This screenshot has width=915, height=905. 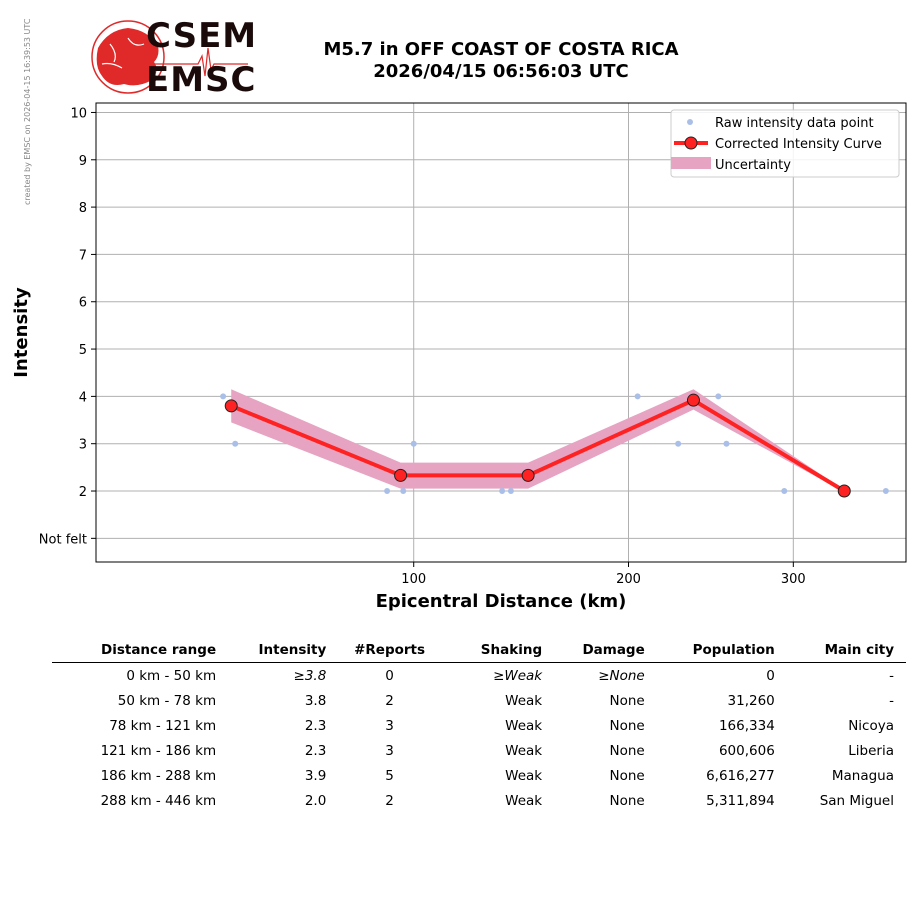 What do you see at coordinates (628, 579) in the screenshot?
I see `x-tick-label: 200` at bounding box center [628, 579].